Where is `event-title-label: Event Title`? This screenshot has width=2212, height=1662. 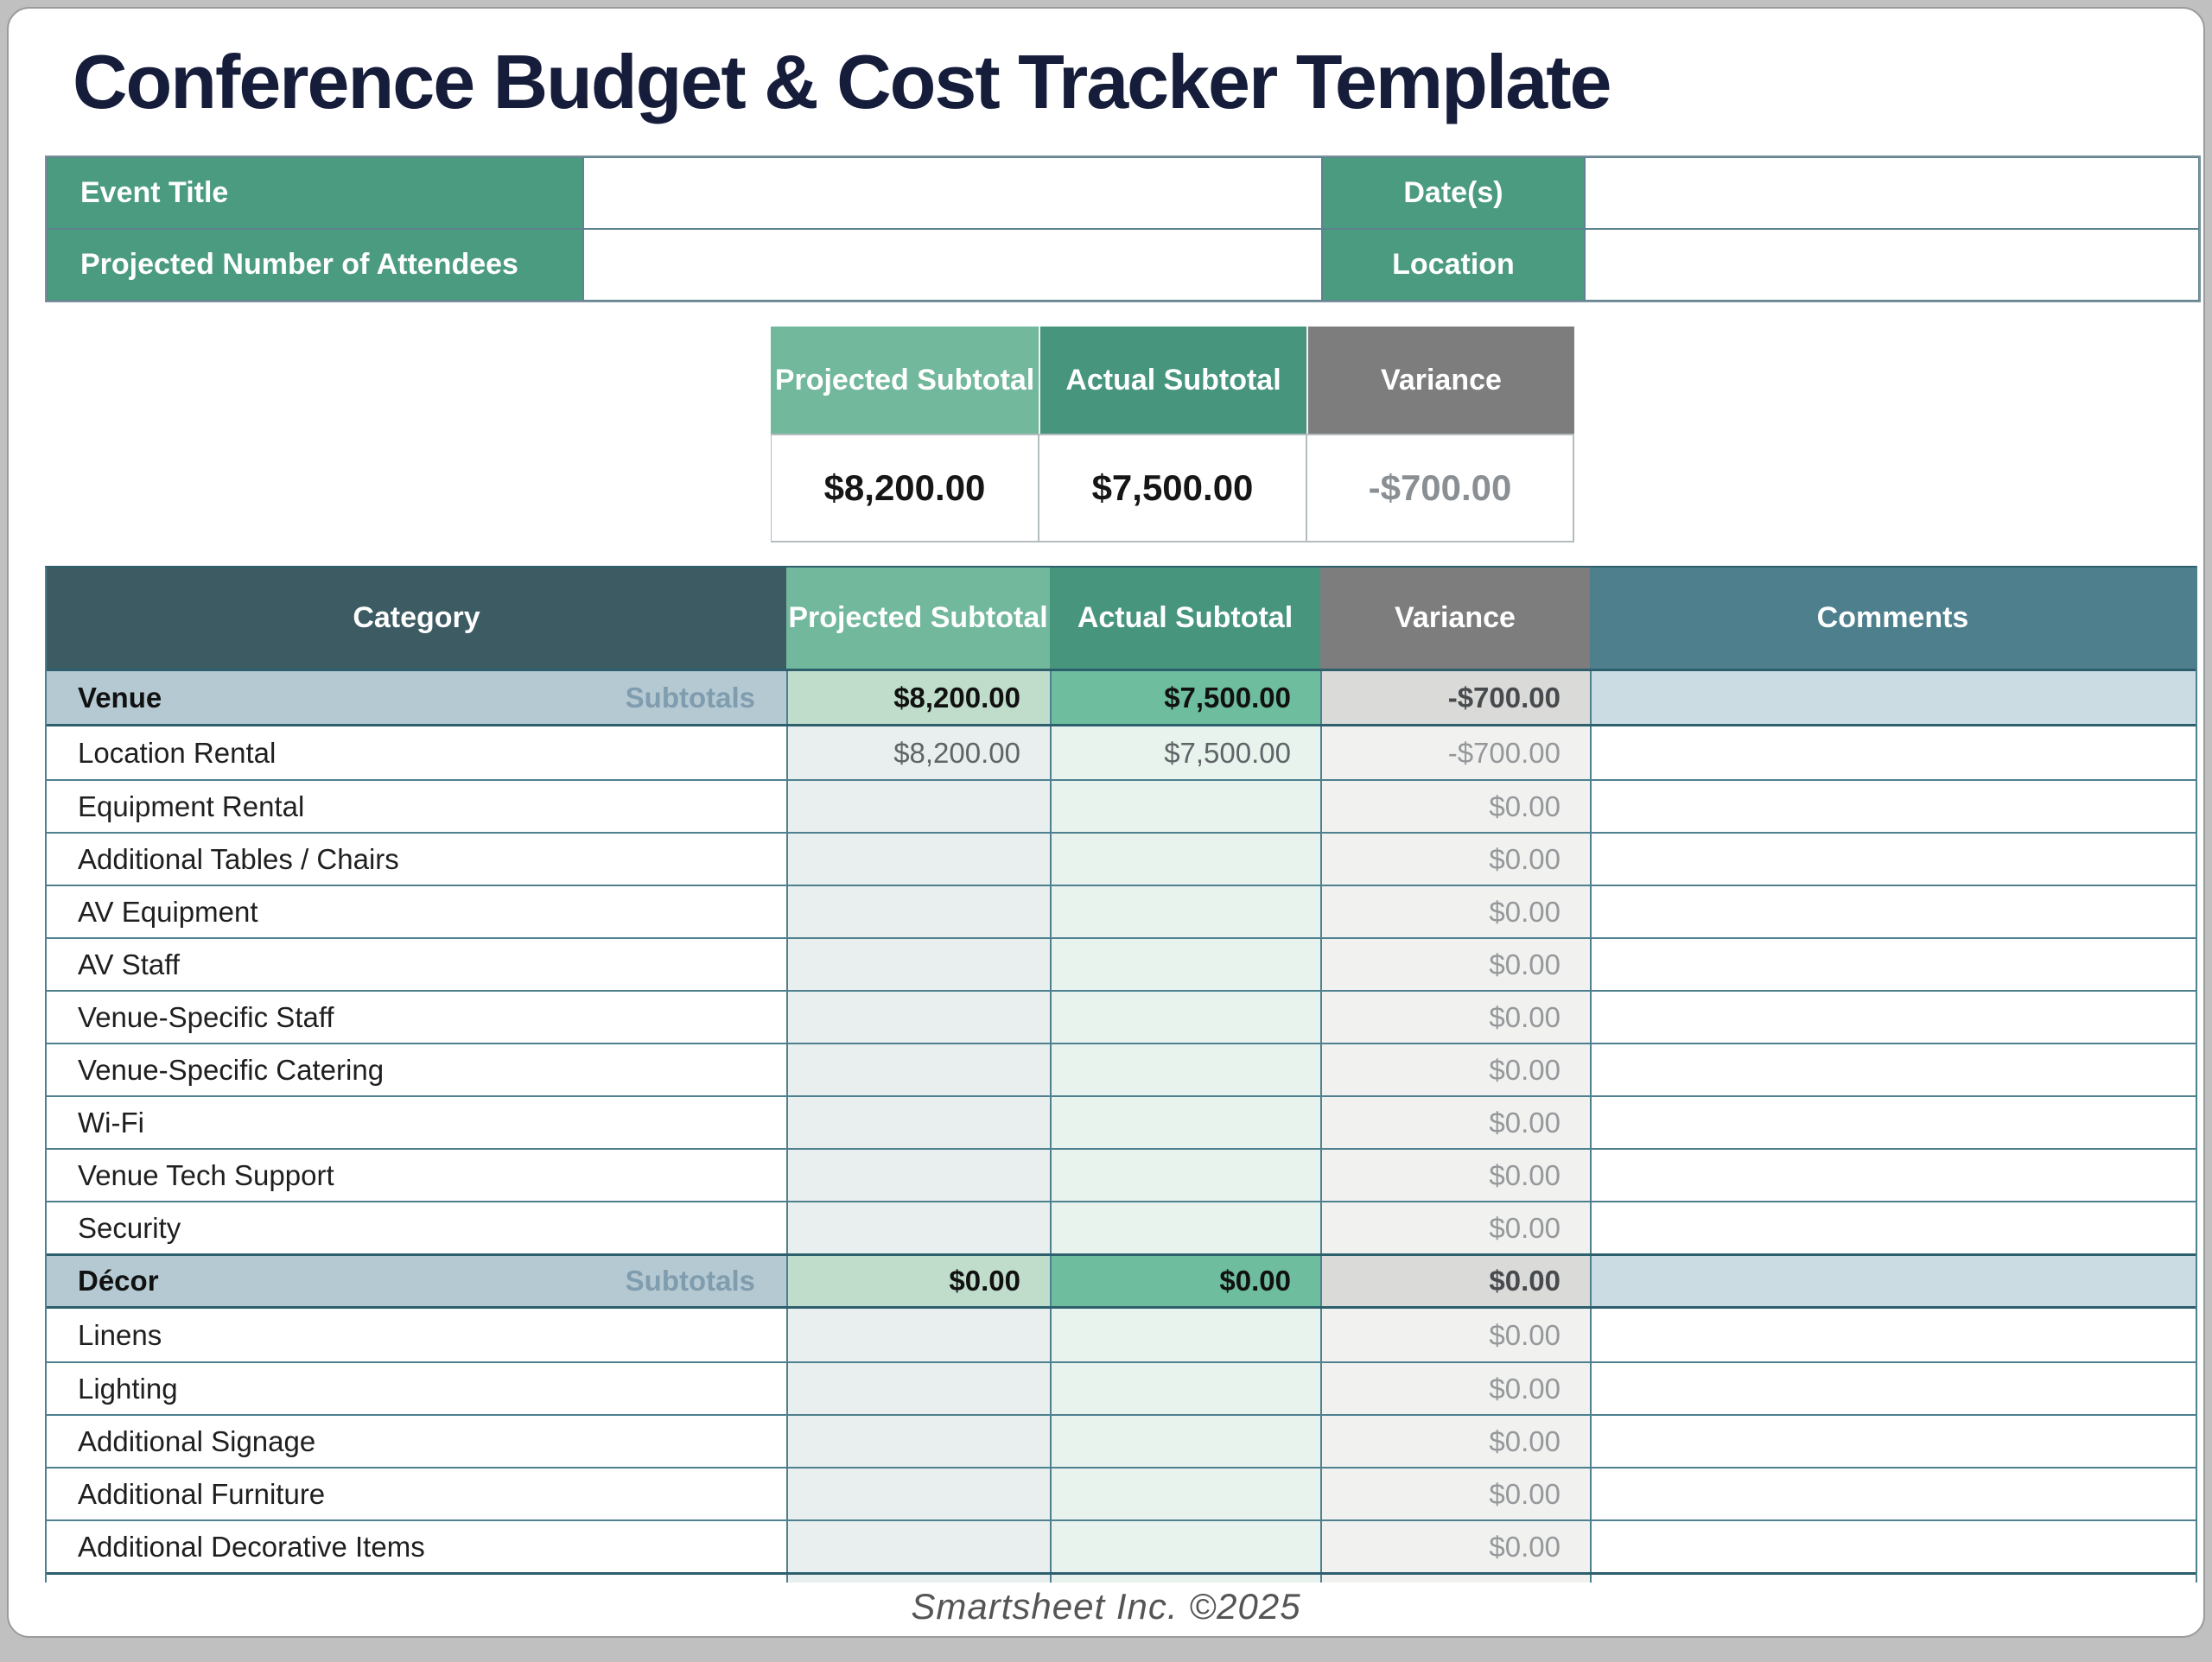
event-title-label: Event Title is located at coordinates (315, 193).